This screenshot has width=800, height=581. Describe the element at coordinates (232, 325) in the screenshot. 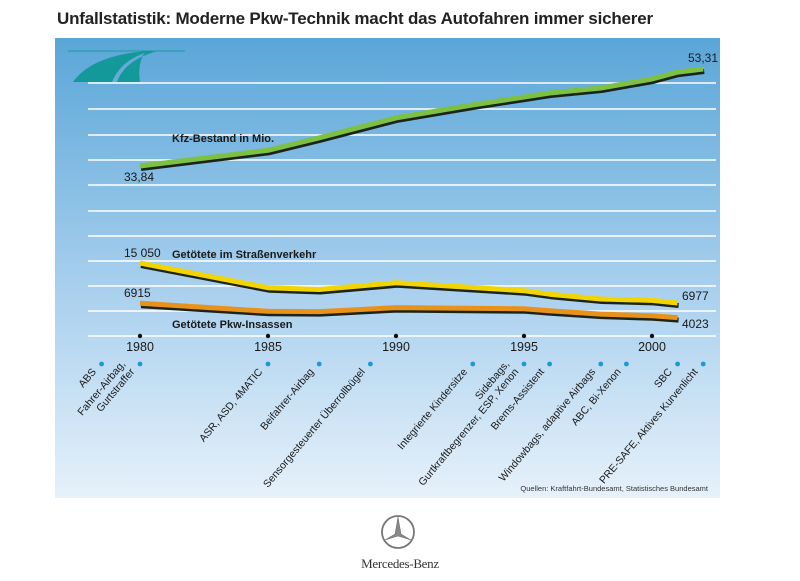

I see `series-name-label: Getötete Pkw-Insassen` at that location.